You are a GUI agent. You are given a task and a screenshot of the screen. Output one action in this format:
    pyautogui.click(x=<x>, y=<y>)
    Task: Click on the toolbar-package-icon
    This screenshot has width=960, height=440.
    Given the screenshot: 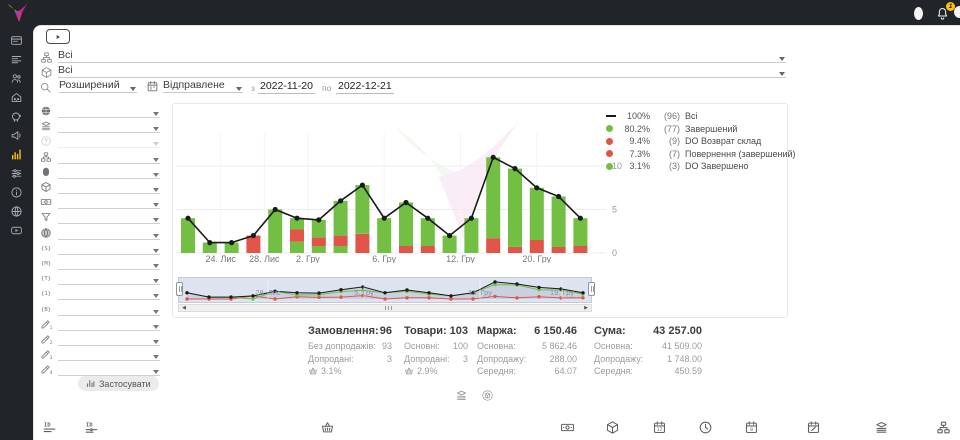 What is the action you would take?
    pyautogui.click(x=612, y=427)
    